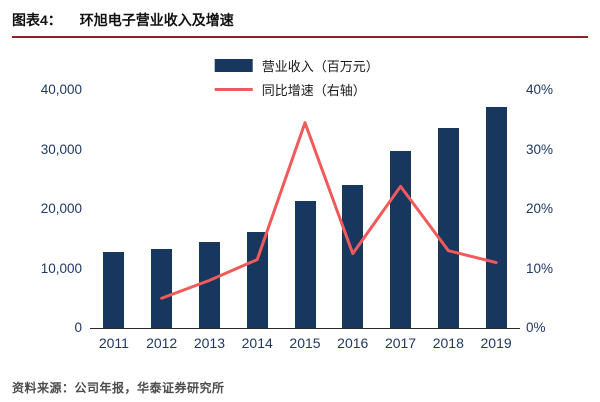 This screenshot has width=600, height=402. I want to click on left-axis-tick-1: 10,000, so click(61, 268).